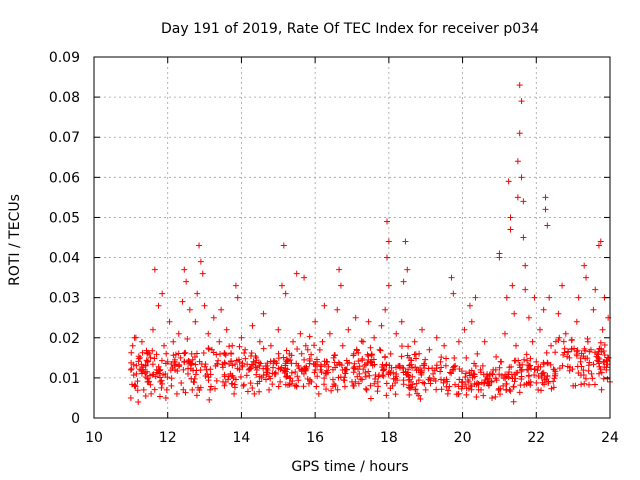 The width and height of the screenshot is (640, 480). I want to click on x-tick-labels: 10 12 14 16 18 20 22 24, so click(352, 438).